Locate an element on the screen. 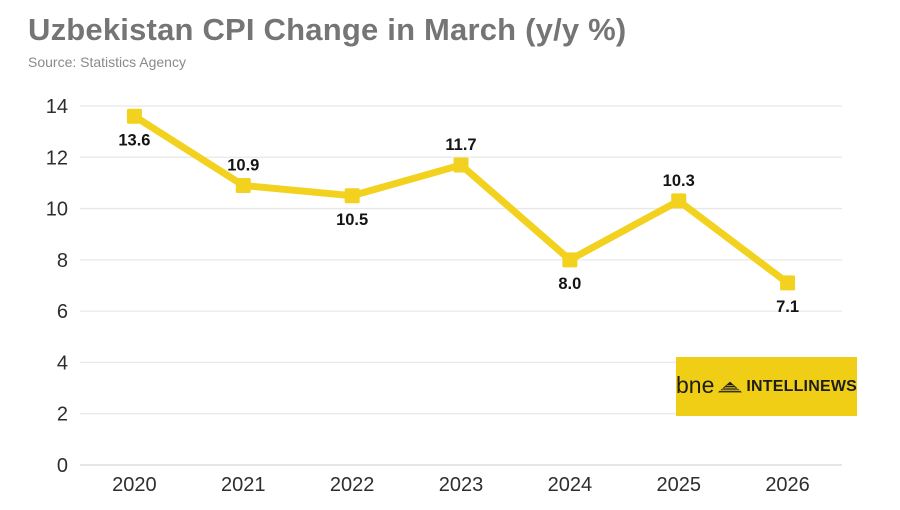 The width and height of the screenshot is (900, 510). chart-title: Uzbekistan CPI Change in March (y/y %) is located at coordinates (327, 29).